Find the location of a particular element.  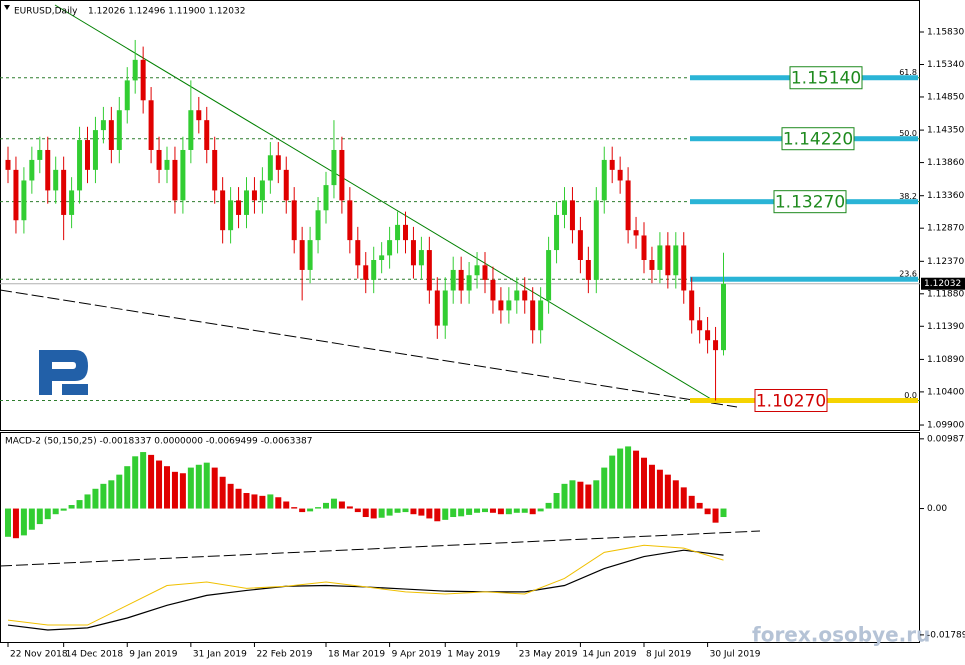

x-tick-label: 22 Feb 2019 is located at coordinates (284, 655).